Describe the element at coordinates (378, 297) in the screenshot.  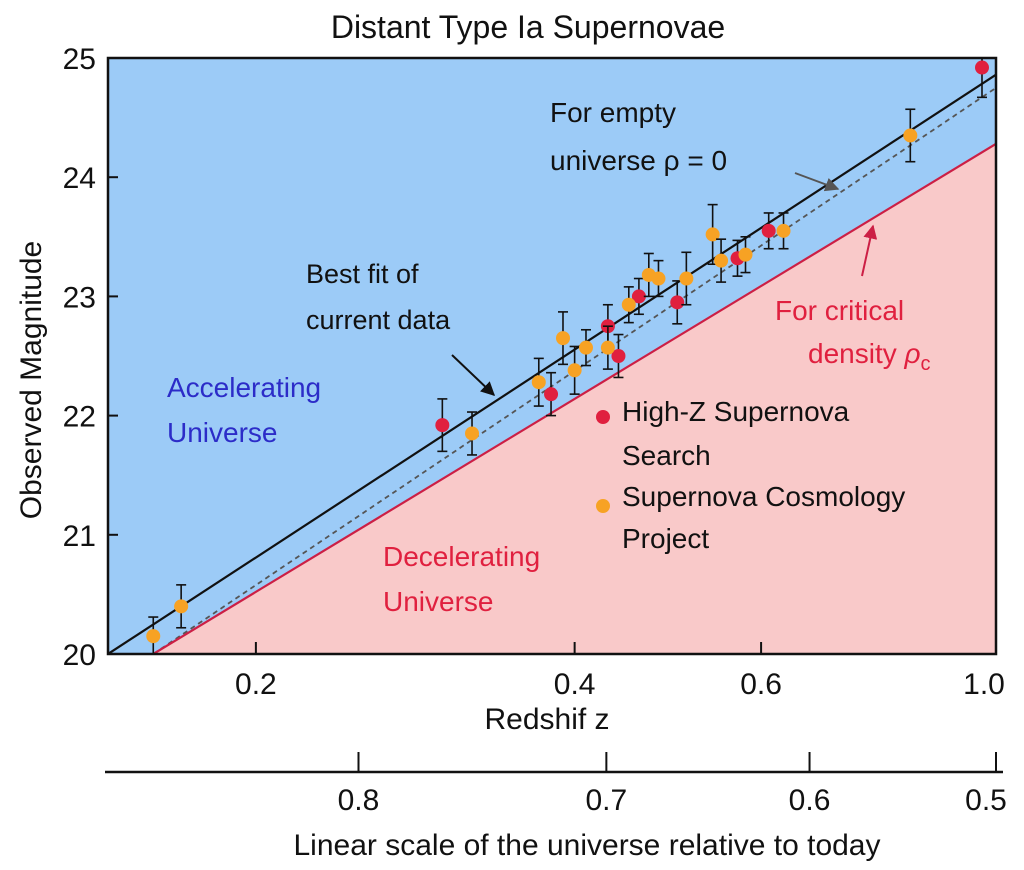
I see `best-fit-label: Best fit of current data` at that location.